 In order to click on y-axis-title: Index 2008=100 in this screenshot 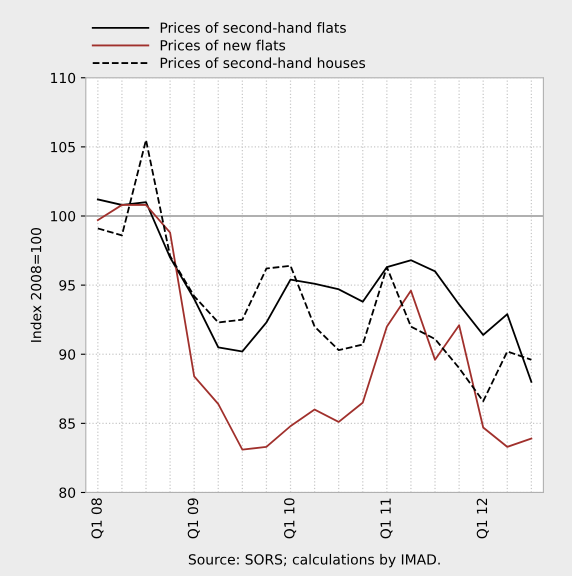, I will do `click(36, 285)`.